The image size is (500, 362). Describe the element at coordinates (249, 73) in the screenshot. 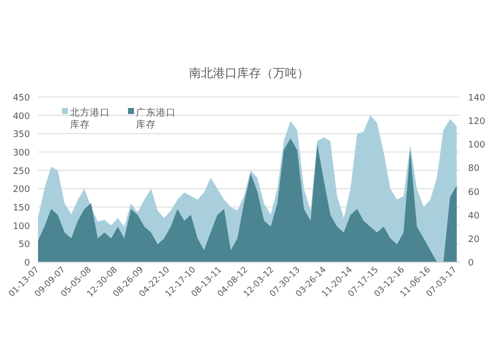

I see `chart-title: 南北港口库存（万吨）` at that location.